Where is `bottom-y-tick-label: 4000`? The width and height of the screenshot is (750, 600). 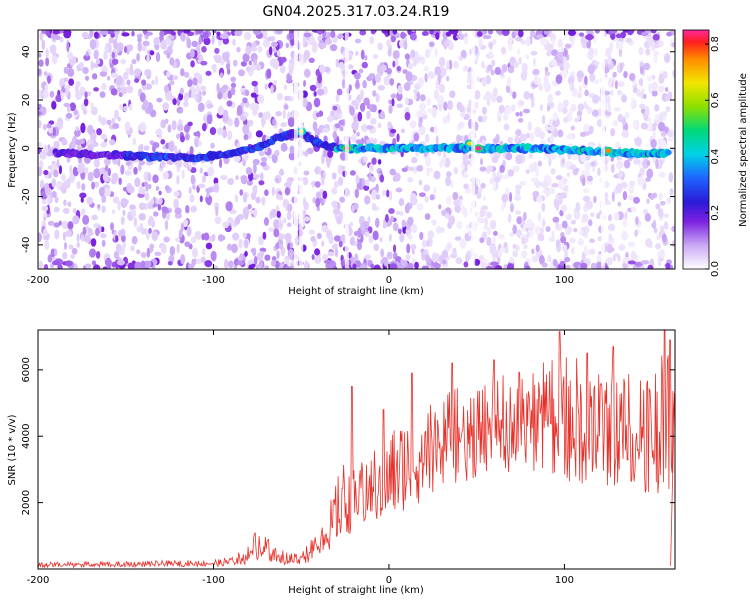
bottom-y-tick-label: 4000 is located at coordinates (26, 435).